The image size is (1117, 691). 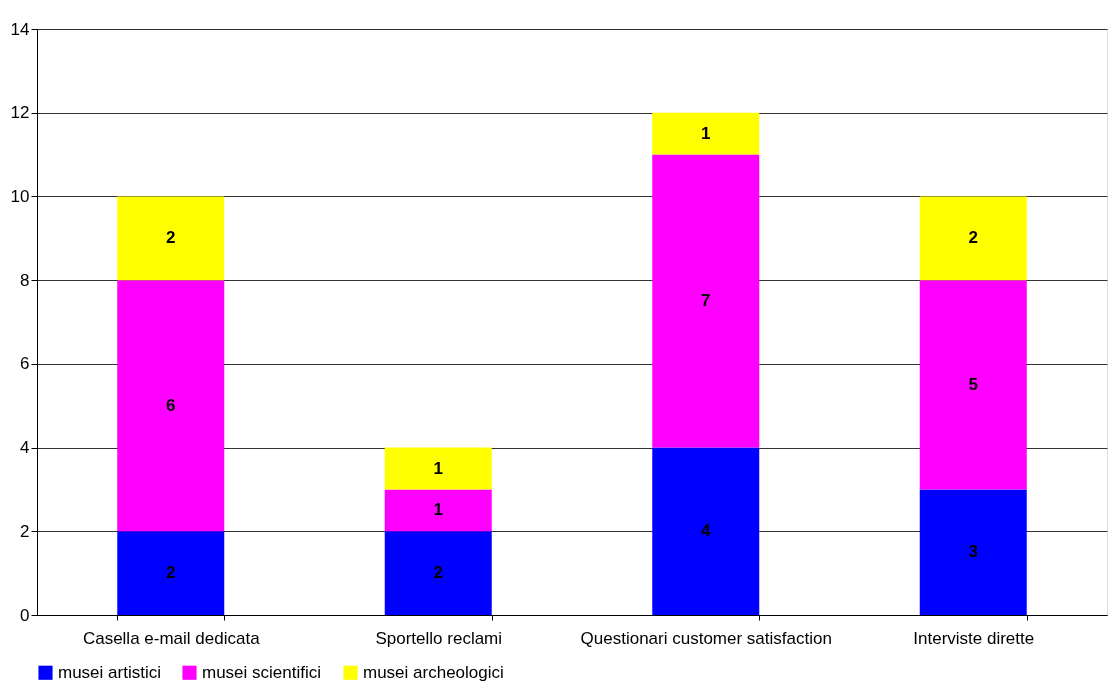 What do you see at coordinates (25, 615) in the screenshot?
I see `y-tick-label: 0` at bounding box center [25, 615].